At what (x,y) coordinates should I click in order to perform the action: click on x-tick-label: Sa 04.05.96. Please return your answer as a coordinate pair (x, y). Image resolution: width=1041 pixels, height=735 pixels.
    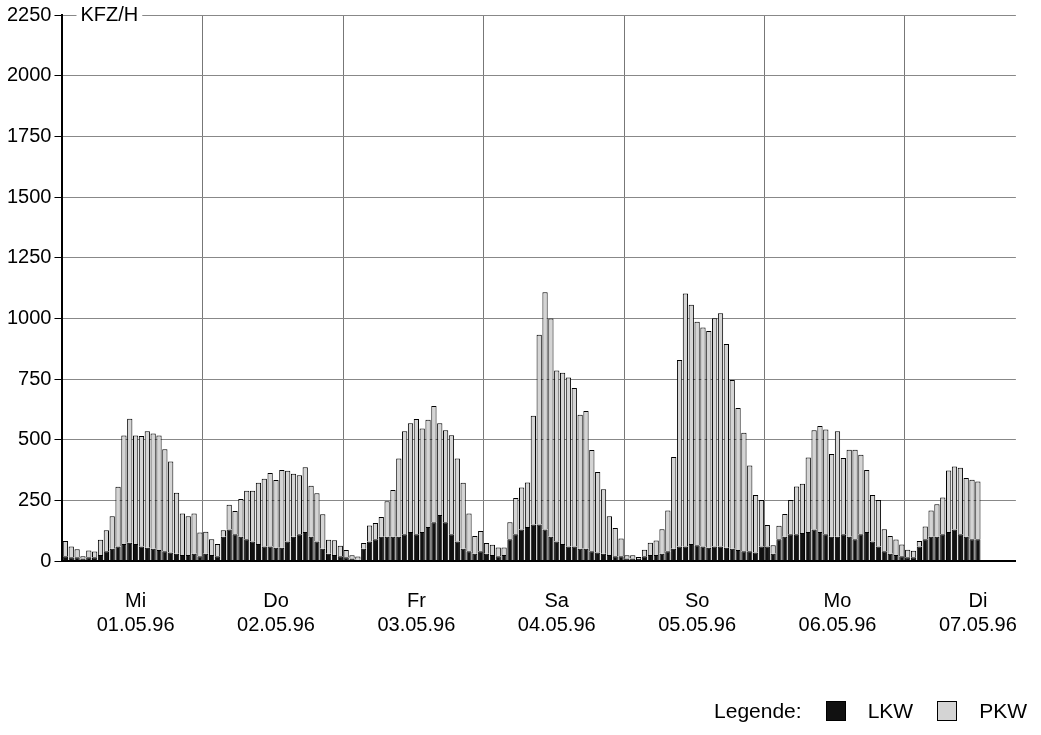
    Looking at the image, I should click on (556, 611).